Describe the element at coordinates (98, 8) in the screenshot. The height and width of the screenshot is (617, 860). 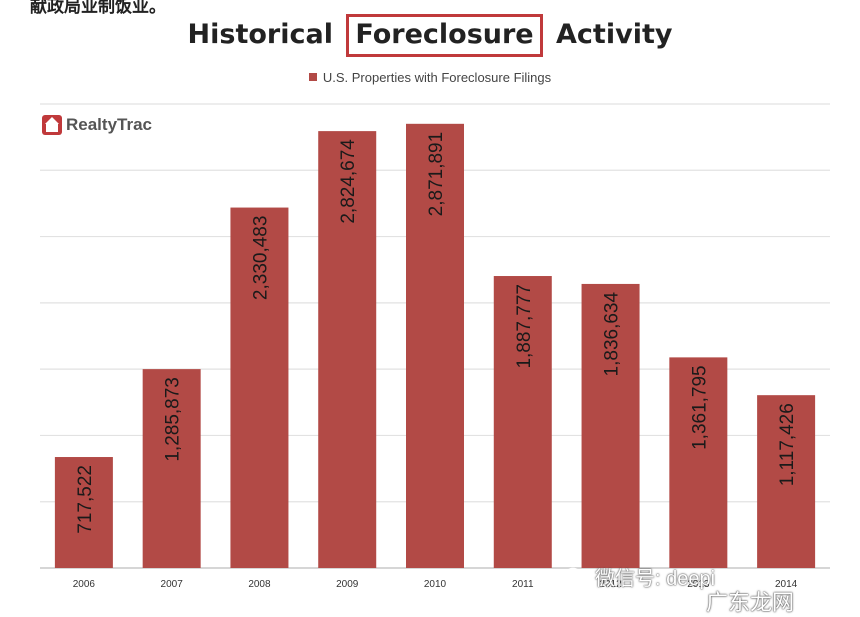
I see `cropped-header-text: 献政局业制饭业。` at that location.